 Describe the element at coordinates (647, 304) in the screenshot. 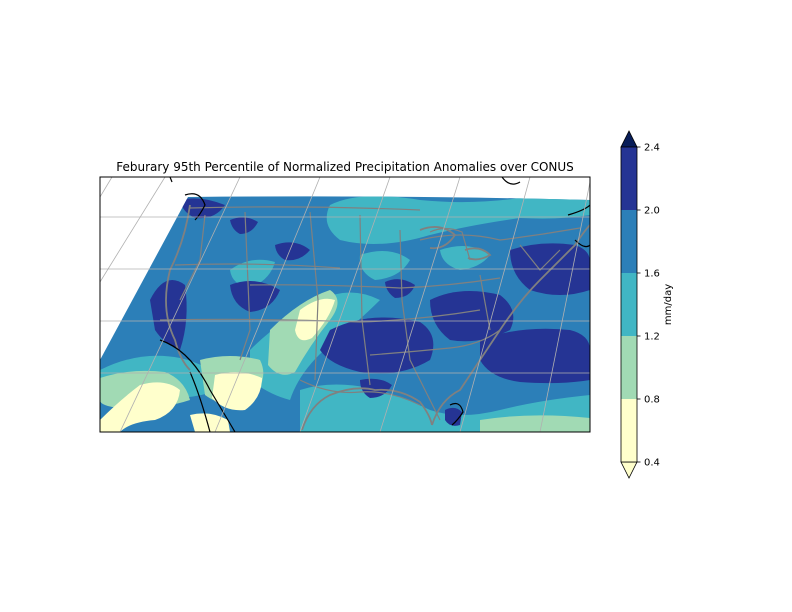

I see `colorbar: 0.4 0.8 1.2 1.6 2.0 2.4 mm/day` at that location.